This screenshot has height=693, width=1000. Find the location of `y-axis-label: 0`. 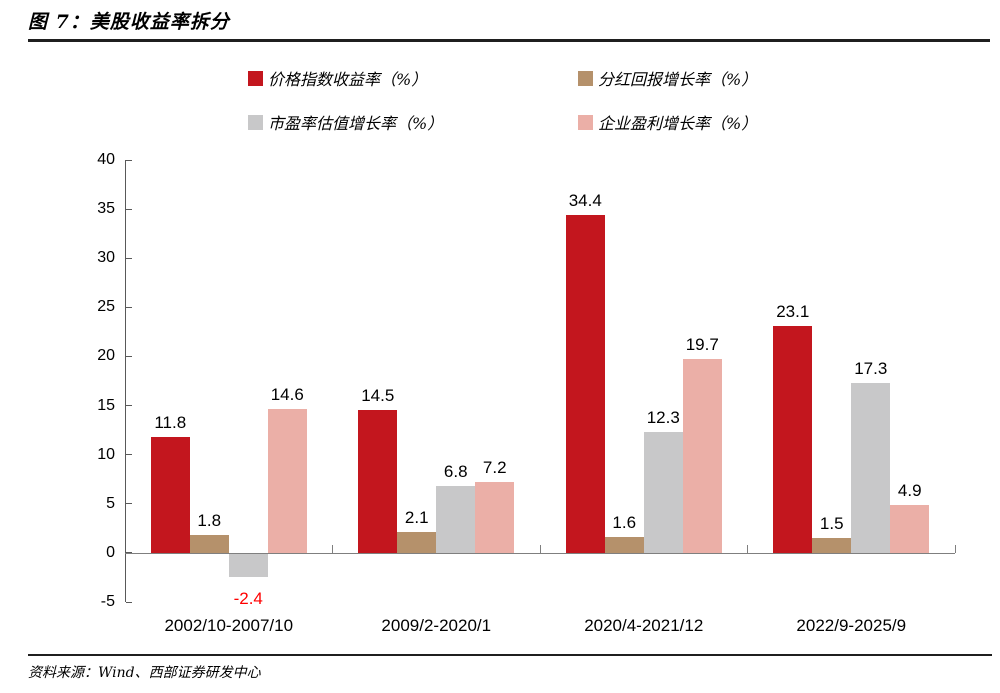

y-axis-label: 0 is located at coordinates (110, 552).